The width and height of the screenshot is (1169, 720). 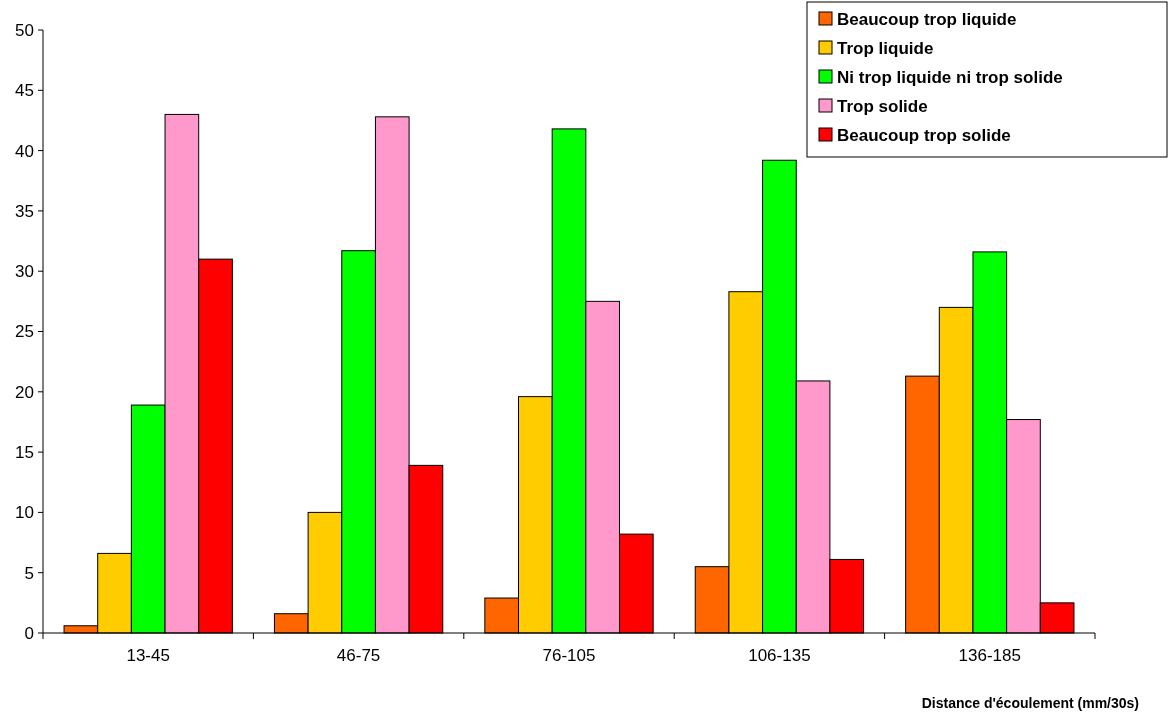 I want to click on y-tick-label: 15, so click(x=24, y=453).